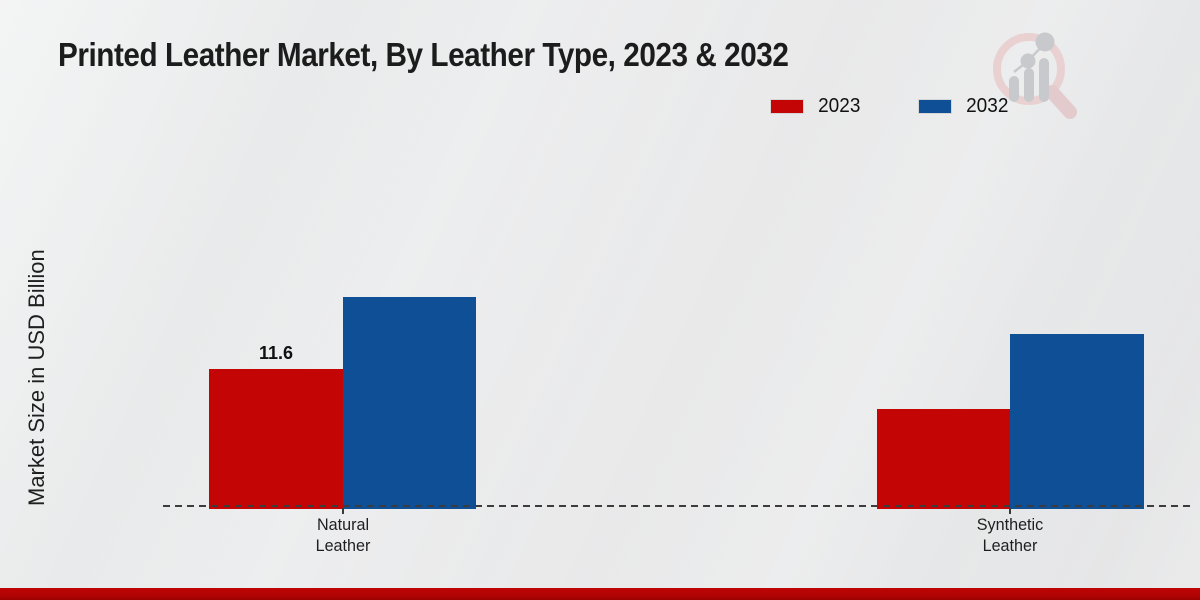 The width and height of the screenshot is (1200, 600). Describe the element at coordinates (677, 506) in the screenshot. I see `x-axis-baseline` at that location.